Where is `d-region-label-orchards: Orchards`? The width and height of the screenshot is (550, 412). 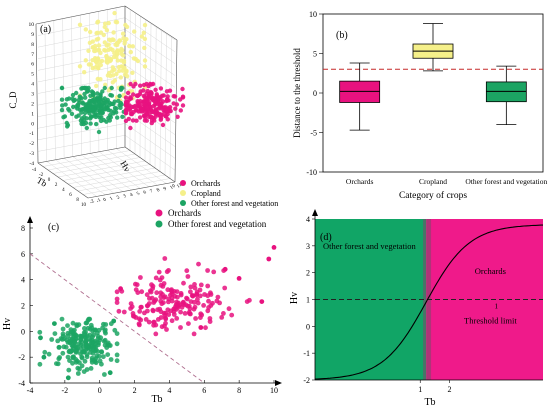
d-region-label-orchards: Orchards is located at coordinates (490, 271).